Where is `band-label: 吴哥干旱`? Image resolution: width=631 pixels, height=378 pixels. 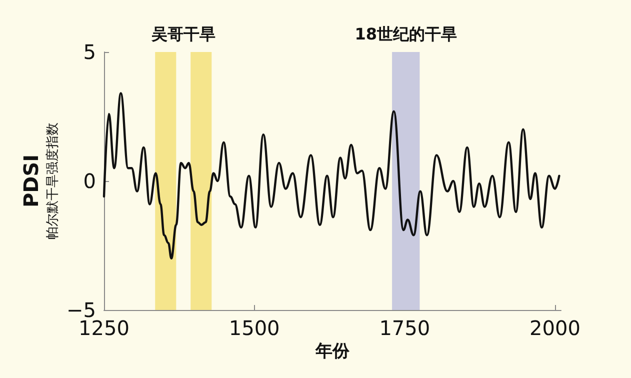 band-label: 吴哥干旱 is located at coordinates (183, 34).